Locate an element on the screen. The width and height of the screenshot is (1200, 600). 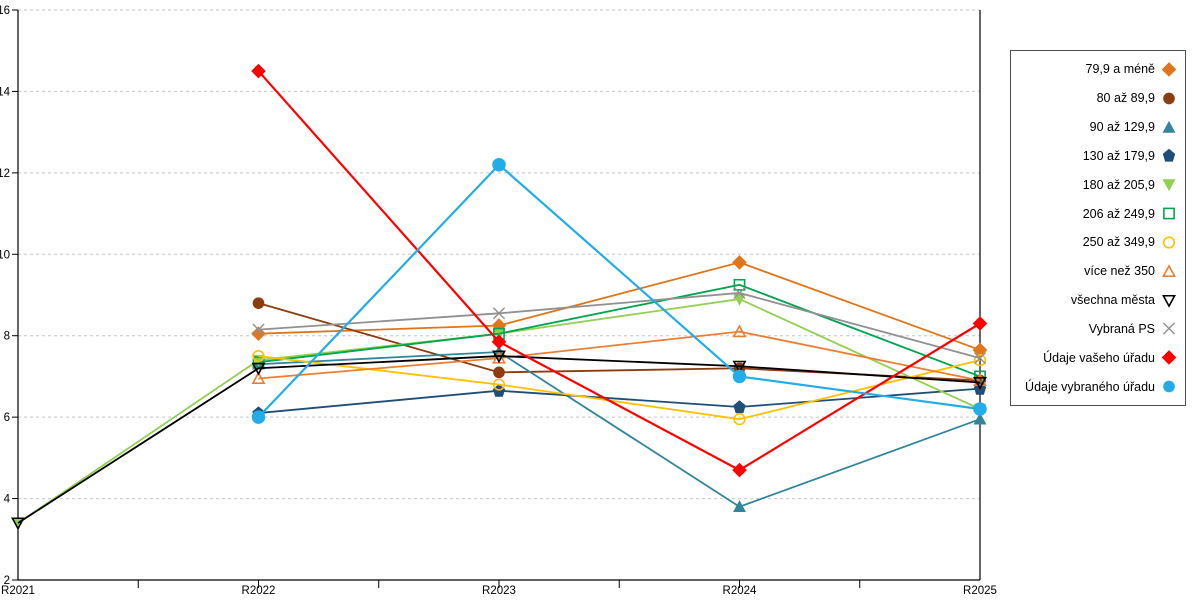
legend-item: 130 až 179,9 is located at coordinates (1098, 155).